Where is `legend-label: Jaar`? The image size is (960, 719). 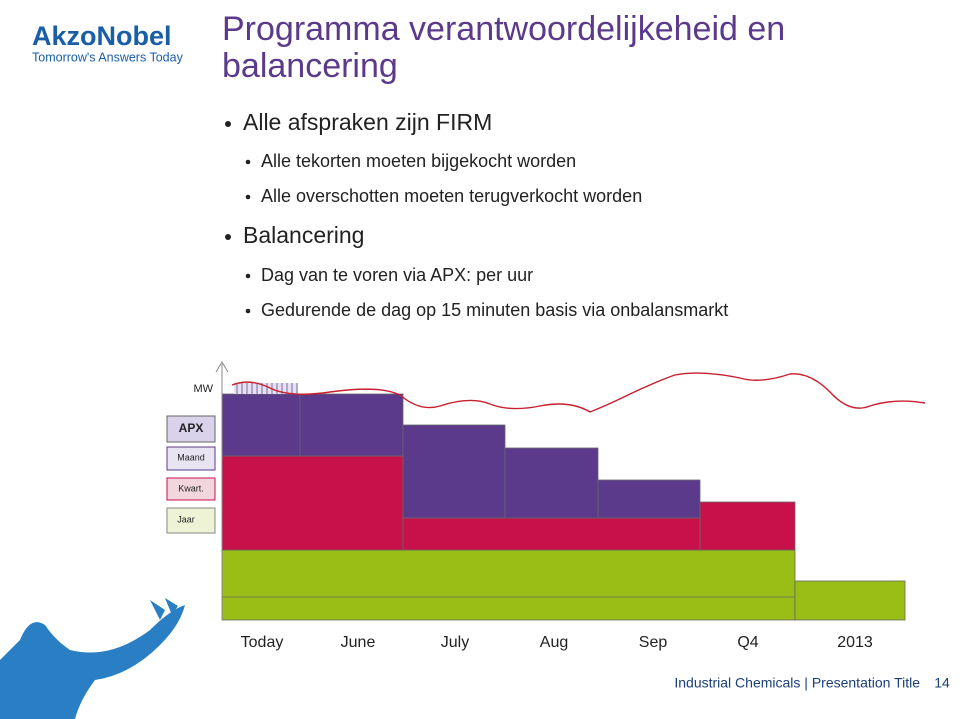 legend-label: Jaar is located at coordinates (186, 519).